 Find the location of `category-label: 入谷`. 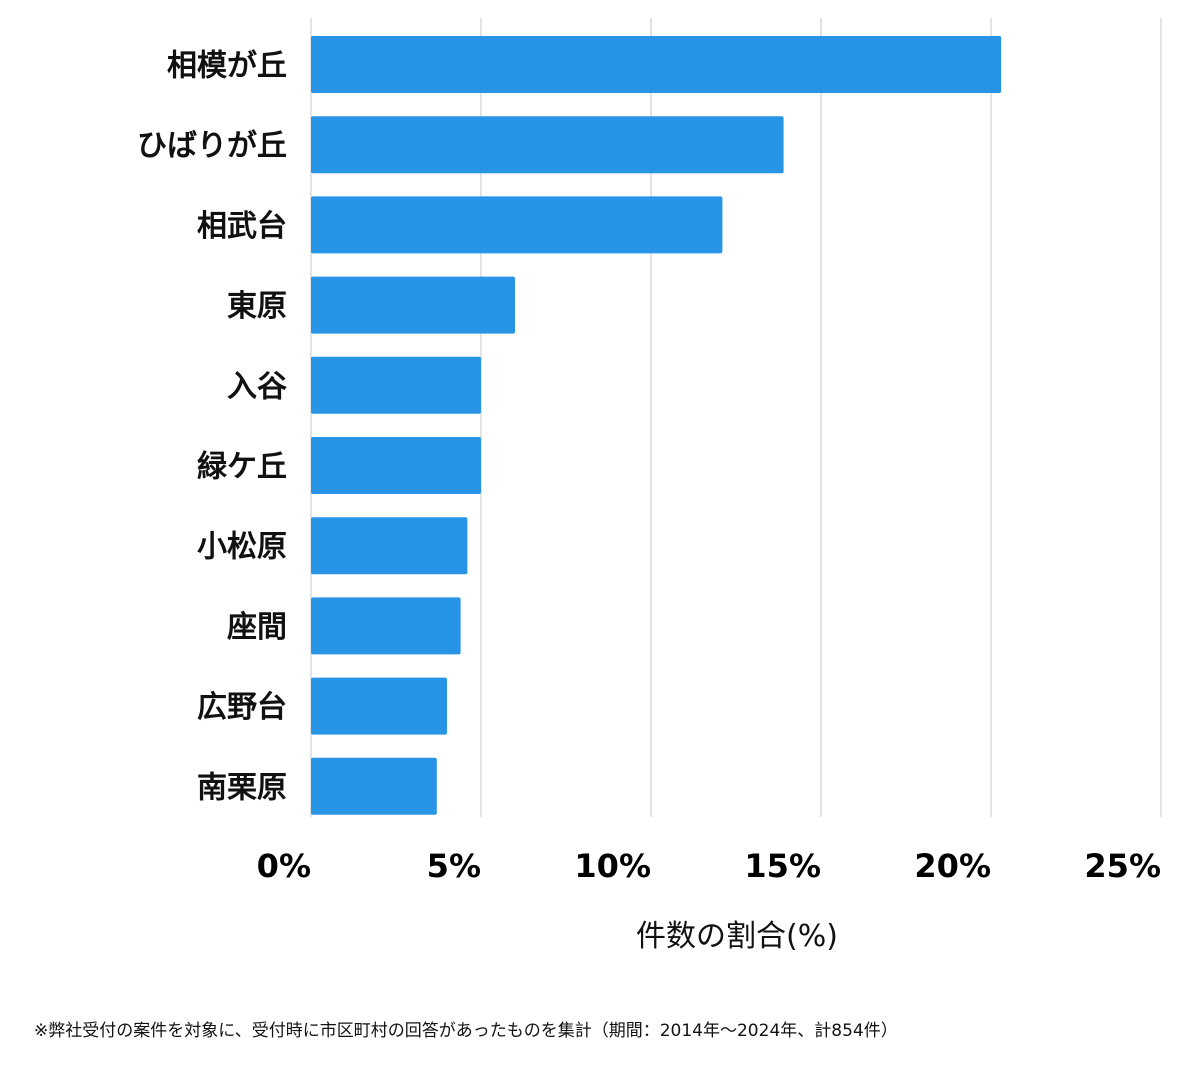

category-label: 入谷 is located at coordinates (257, 386).